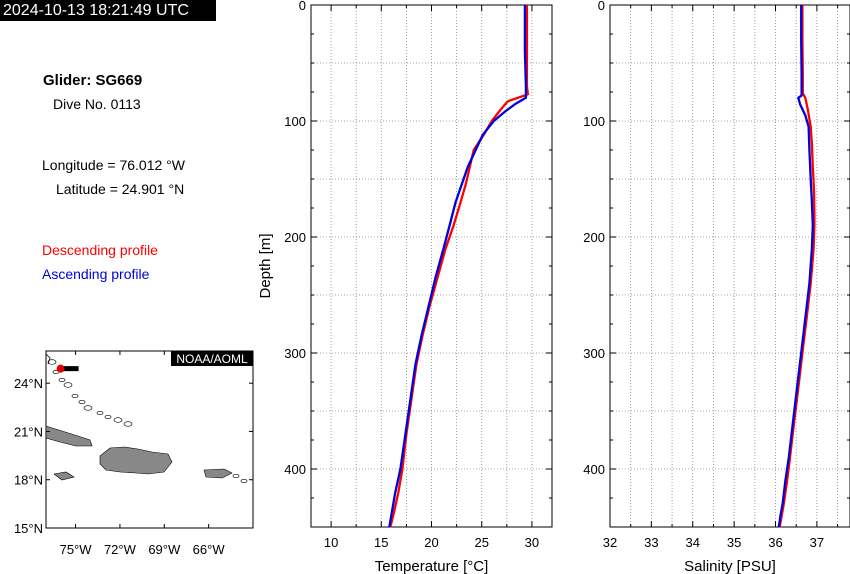  I want to click on salinity-ytick-label: 300, so click(594, 353).